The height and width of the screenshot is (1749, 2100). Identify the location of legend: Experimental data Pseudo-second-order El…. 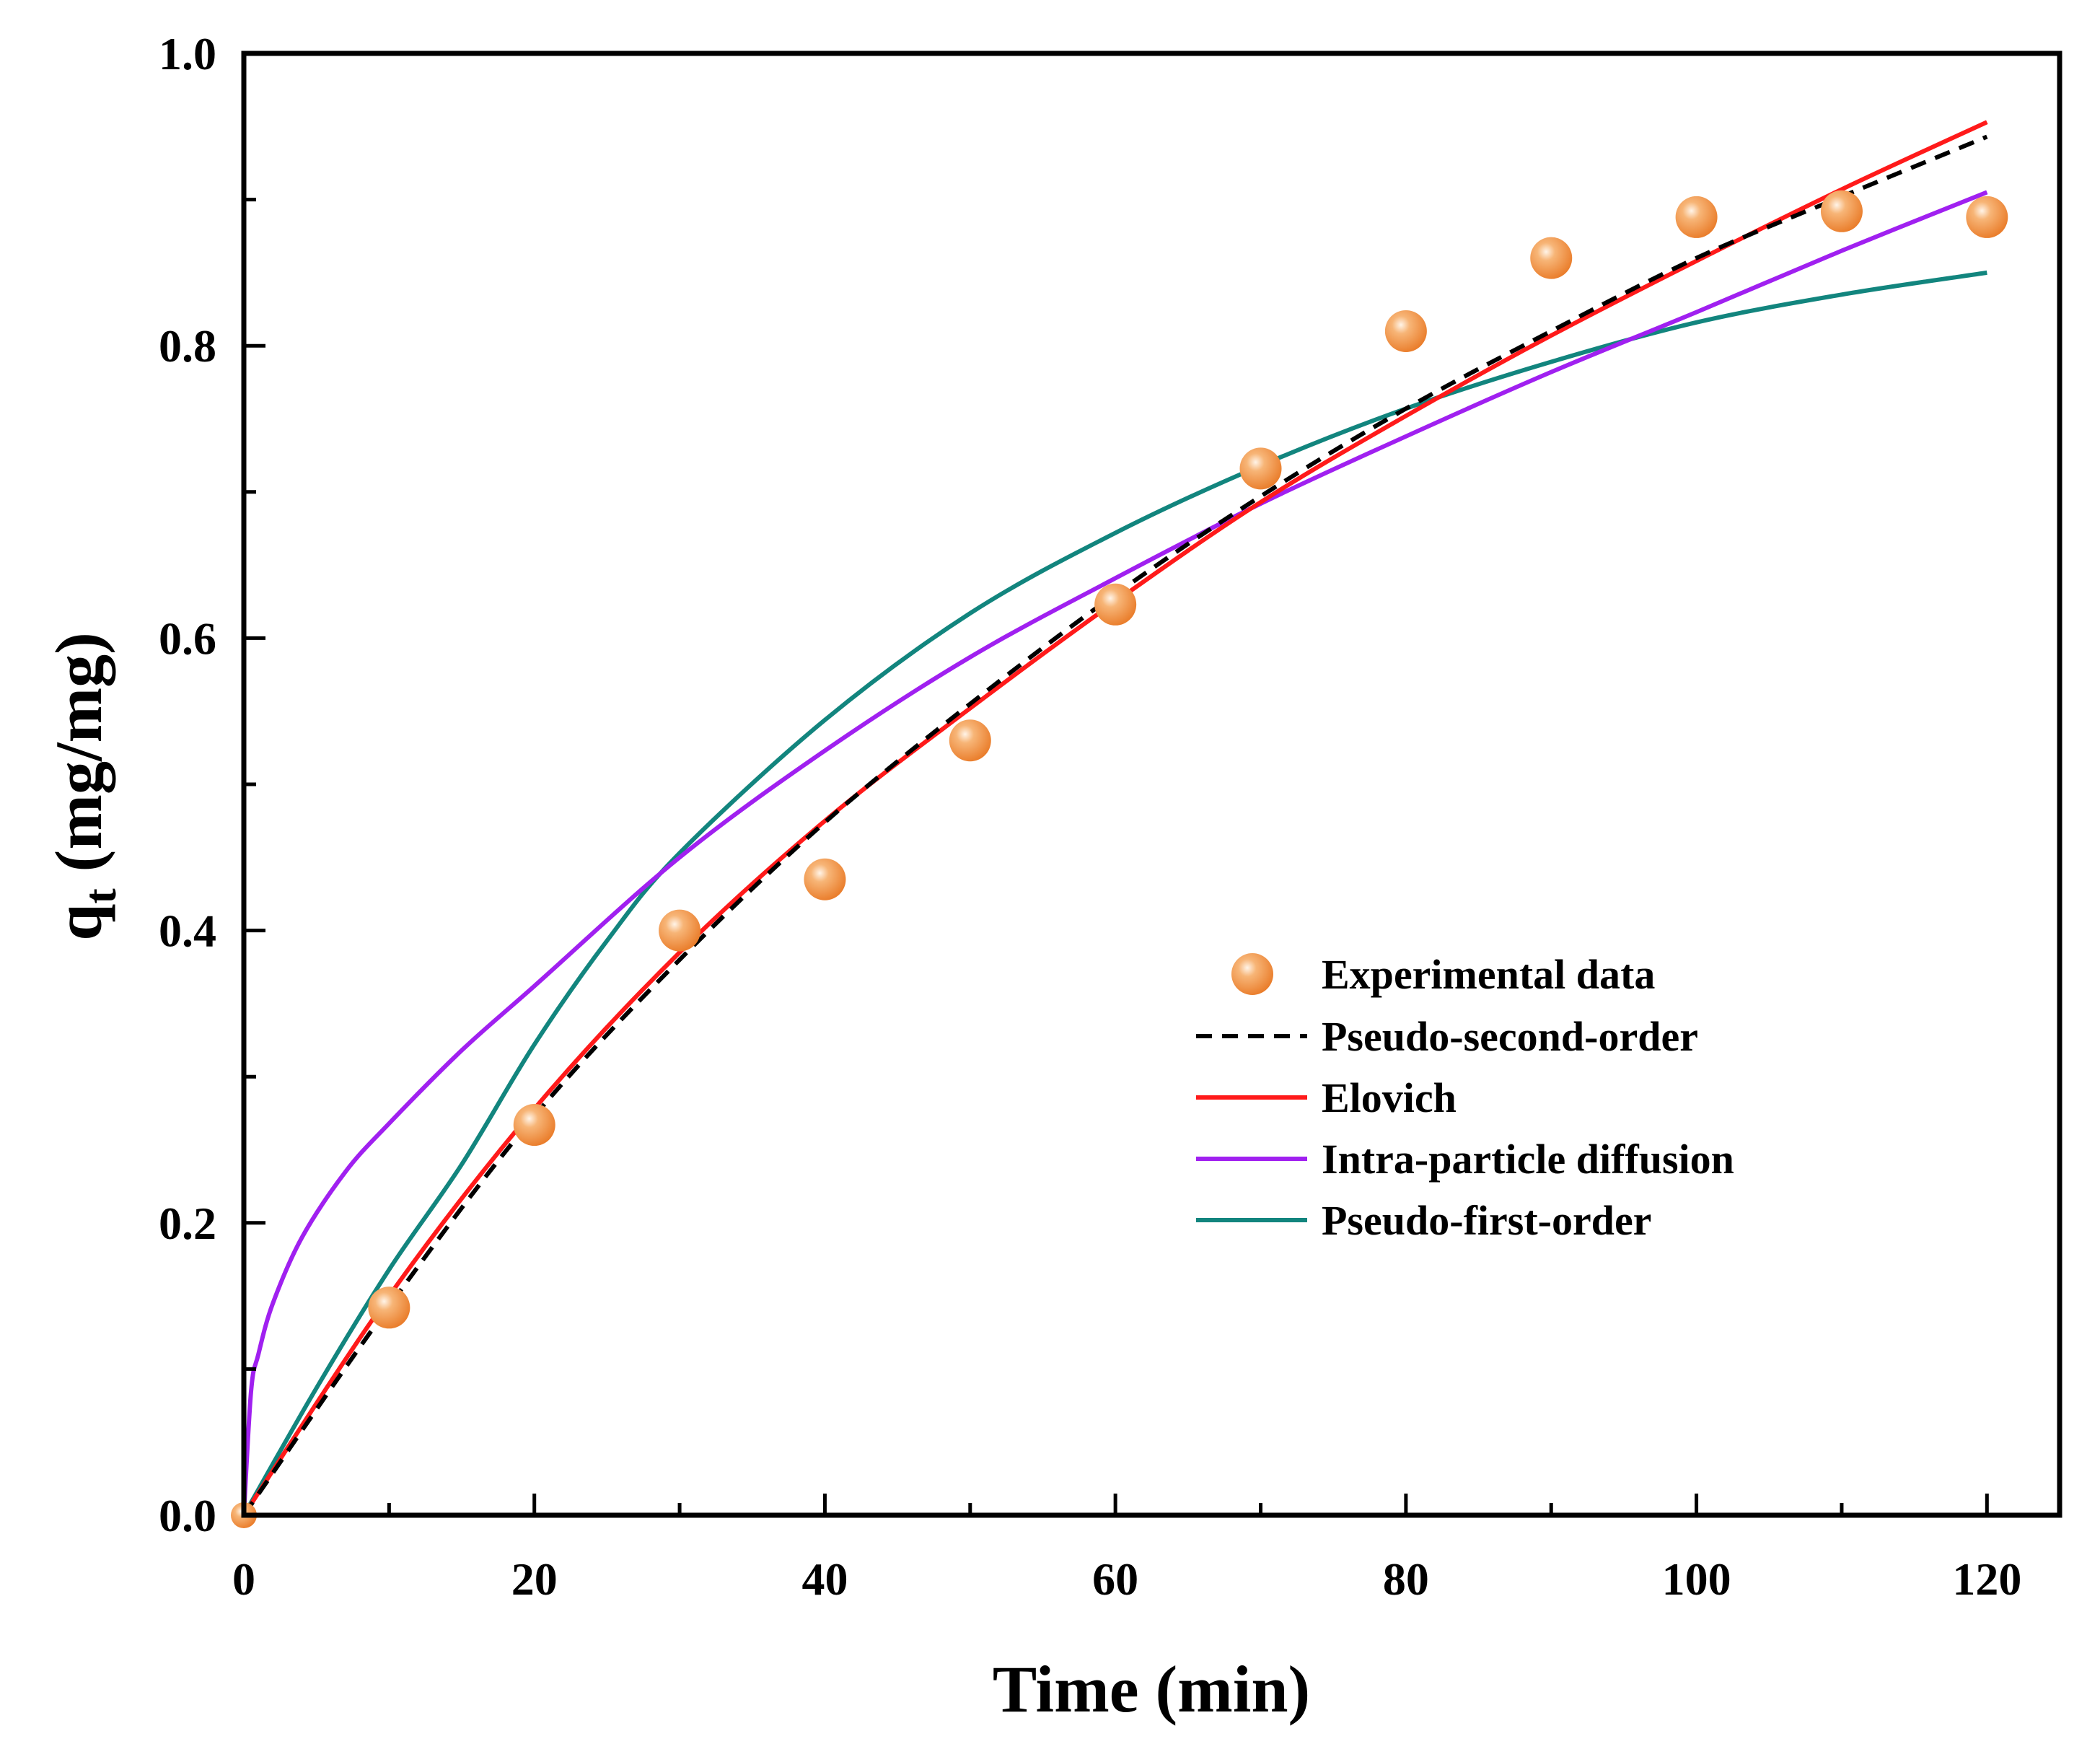
(1465, 1097).